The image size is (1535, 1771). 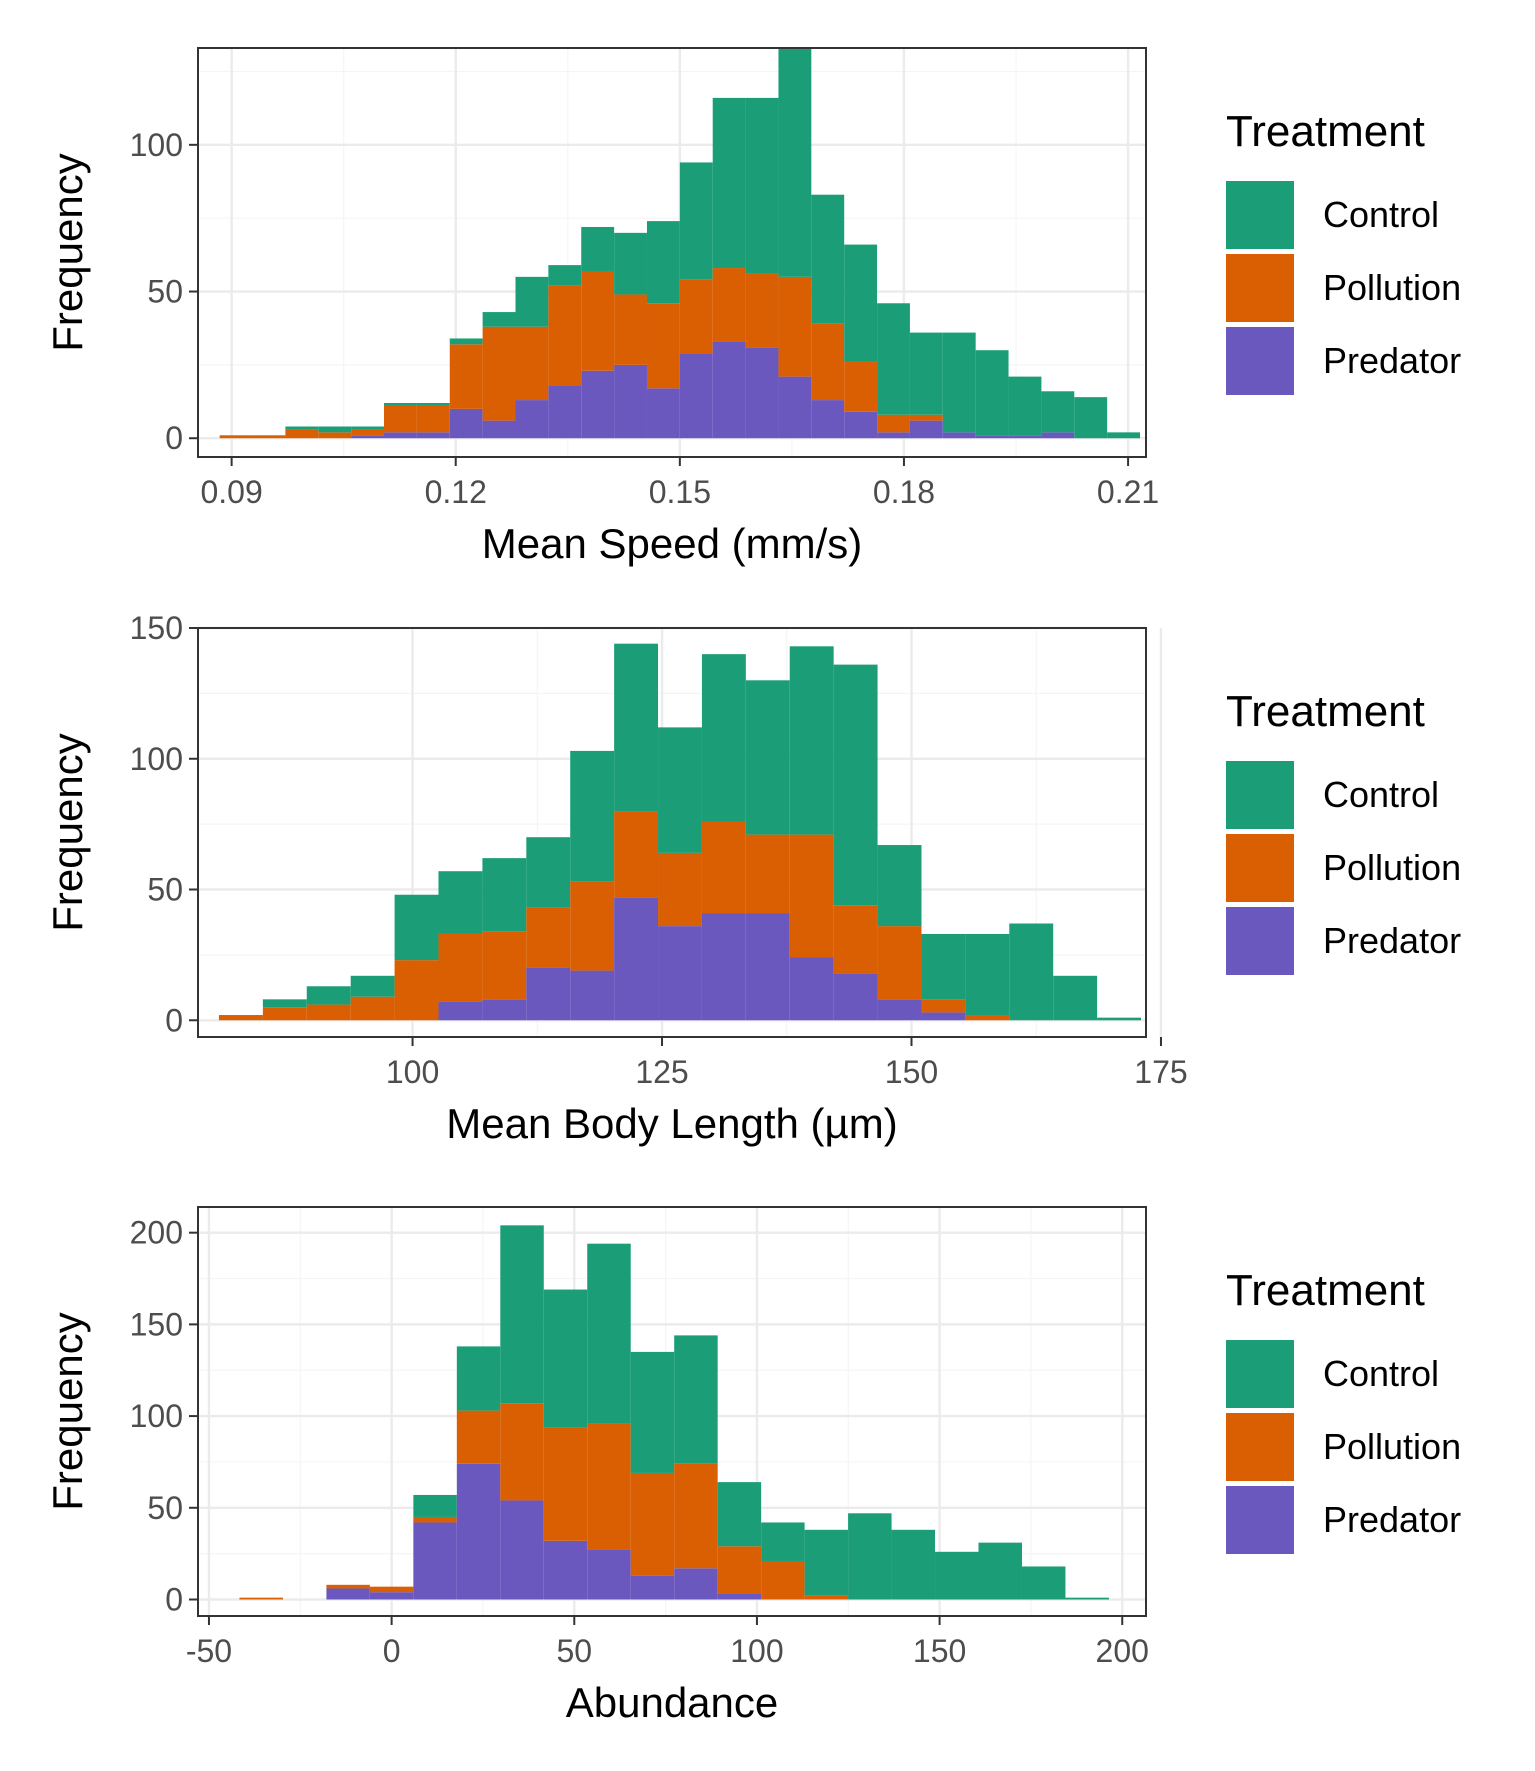 I want to click on y-tick-label: 0, so click(x=174, y=1599).